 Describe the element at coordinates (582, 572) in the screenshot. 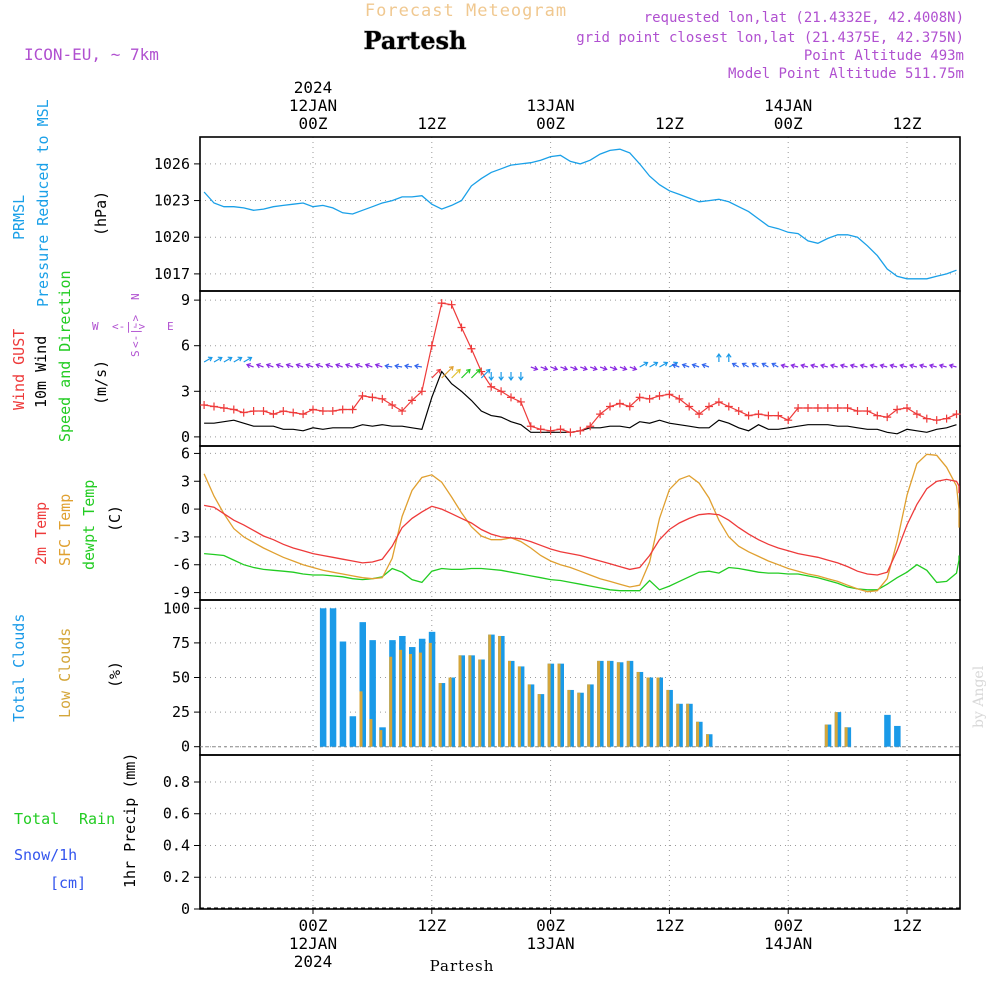

I see `dewpt-line` at that location.